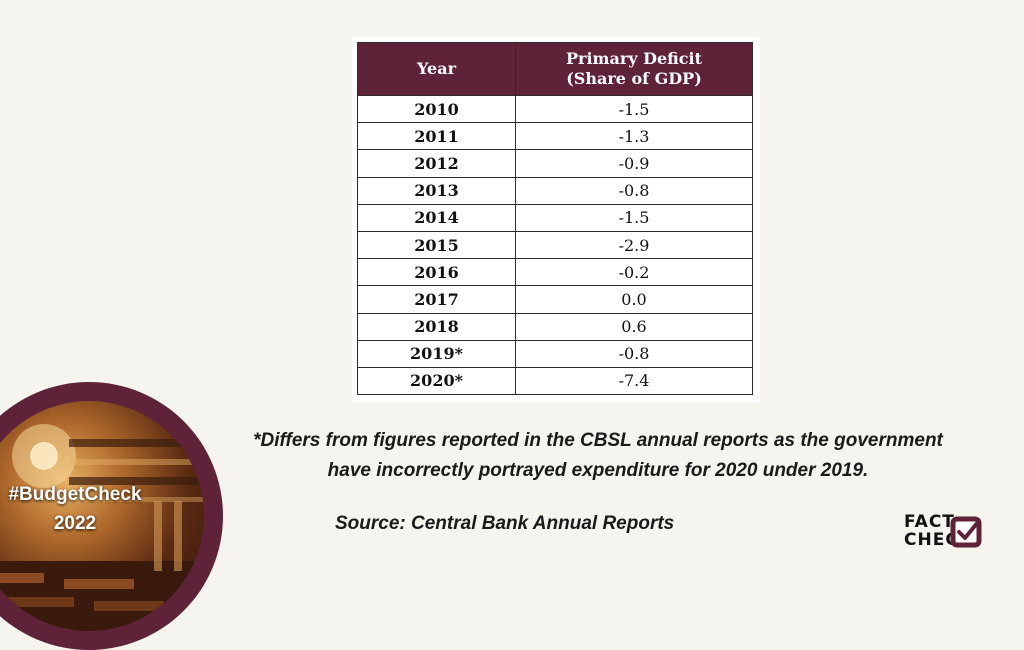 The height and width of the screenshot is (650, 1024). Describe the element at coordinates (436, 69) in the screenshot. I see `header-year: Year` at that location.